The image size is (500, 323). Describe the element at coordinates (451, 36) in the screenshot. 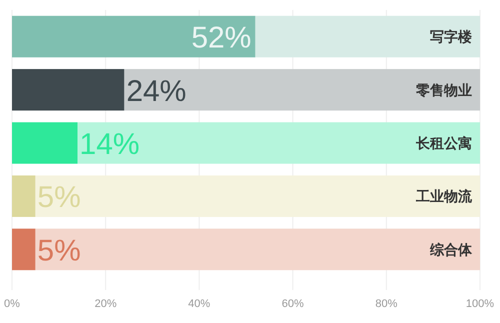

I see `y-tick-label: 写字楼` at that location.